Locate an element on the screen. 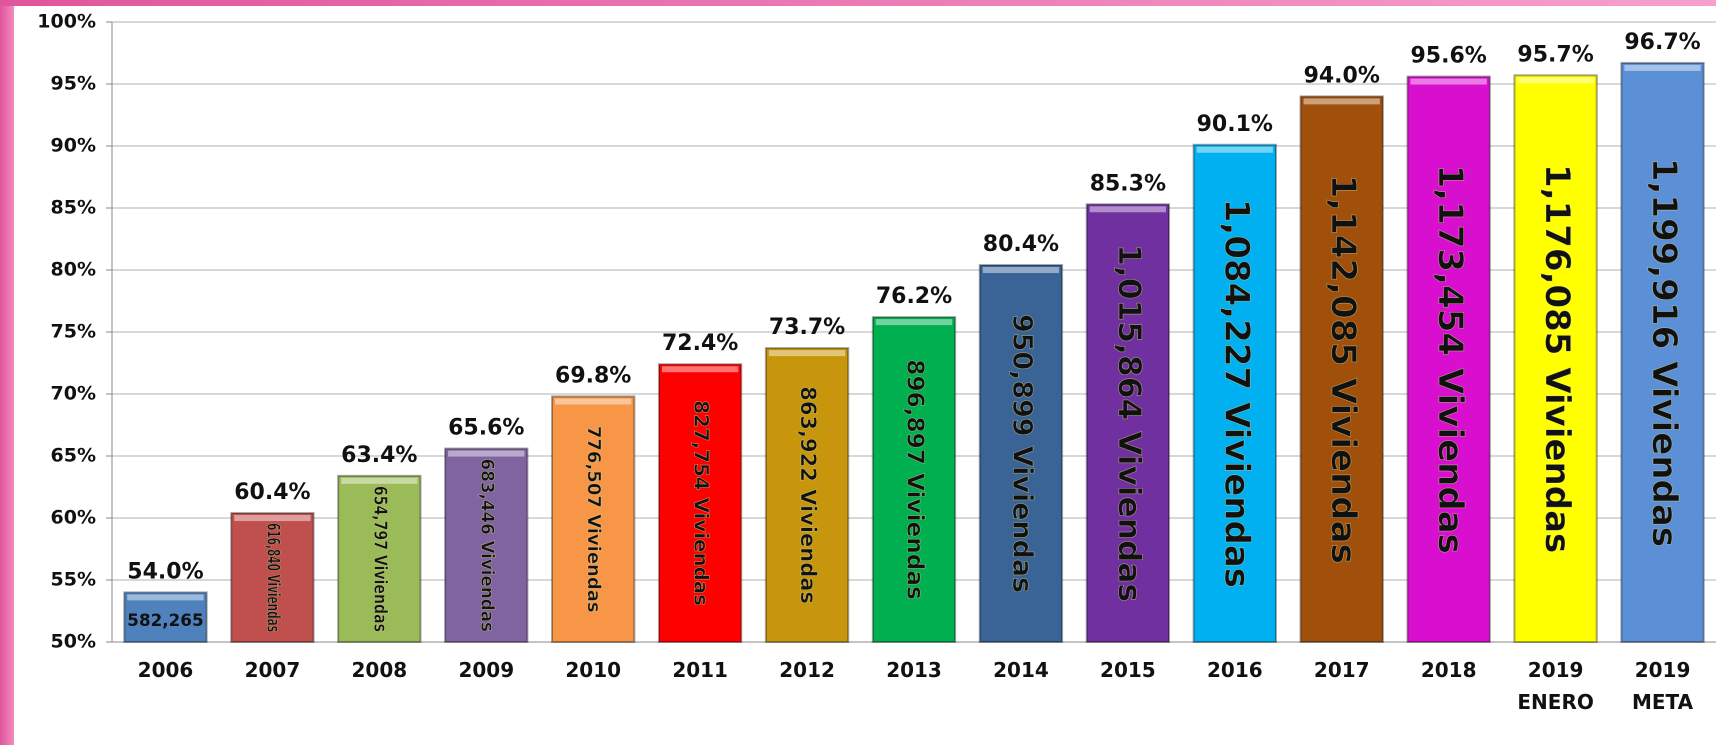 This screenshot has width=1716, height=745. inner-label: 827,754 Viviendas is located at coordinates (701, 503).